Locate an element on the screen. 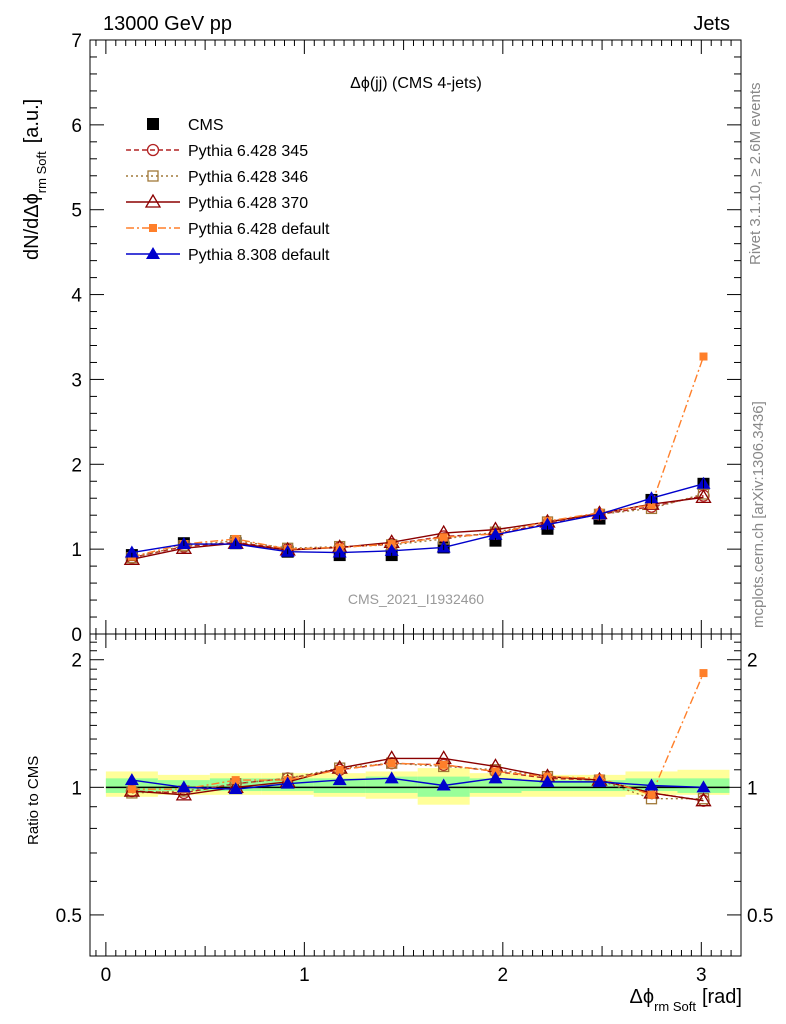 Image resolution: width=786 pixels, height=1024 pixels. legend-item: CMS is located at coordinates (185, 125).